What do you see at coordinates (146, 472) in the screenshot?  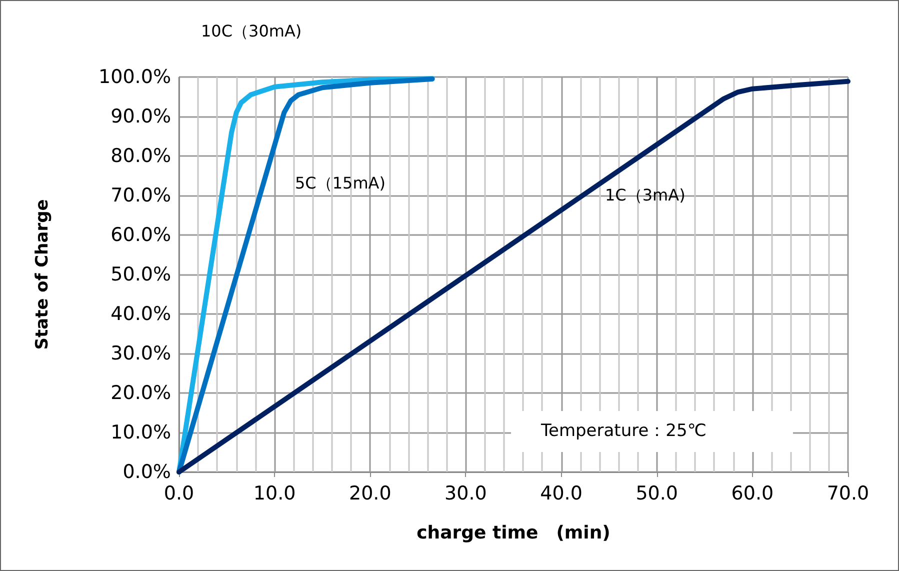 I see `y-tick-label: 0.0%` at bounding box center [146, 472].